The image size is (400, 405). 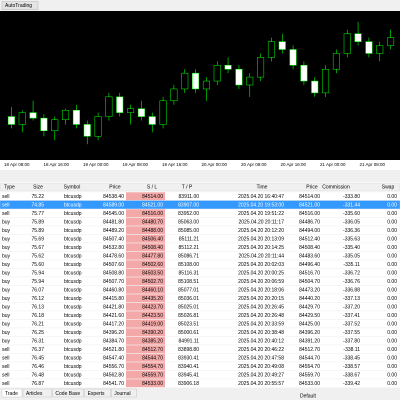 What do you see at coordinates (57, 164) in the screenshot?
I see `time-label: 18 Apr 16:00` at bounding box center [57, 164].